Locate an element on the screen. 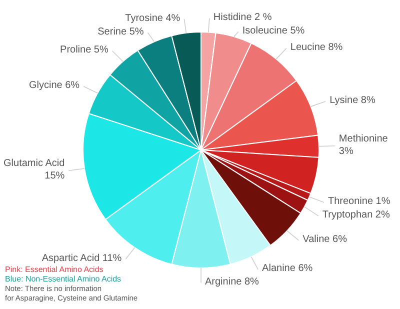 The height and width of the screenshot is (309, 400). text: Pink: Essential Amino Acids is located at coordinates (54, 269).